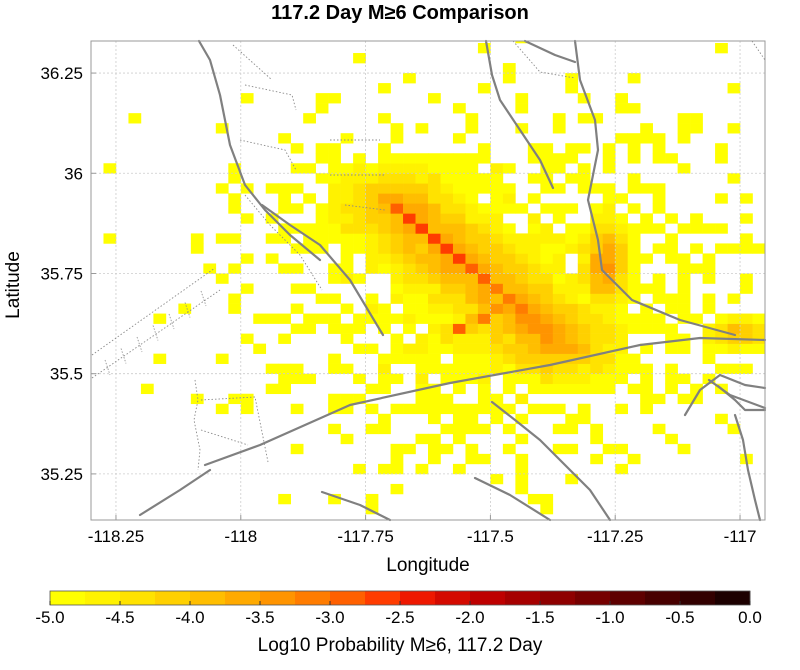 This screenshot has width=800, height=670. I want to click on x-tick-label: -117.5, so click(490, 536).